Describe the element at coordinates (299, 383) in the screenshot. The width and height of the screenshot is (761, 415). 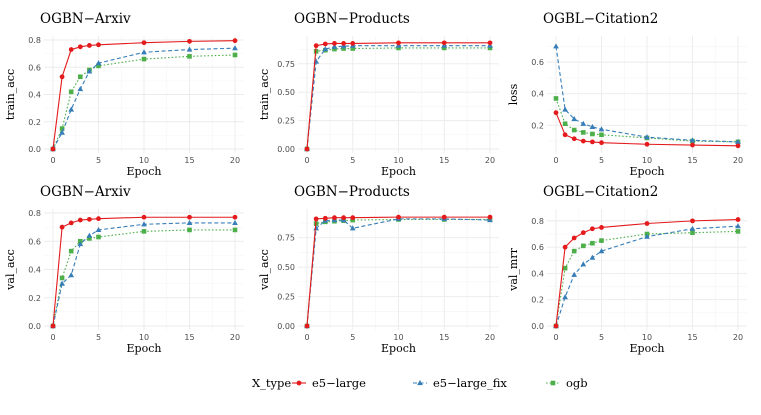
I see `legend-key-marker` at that location.